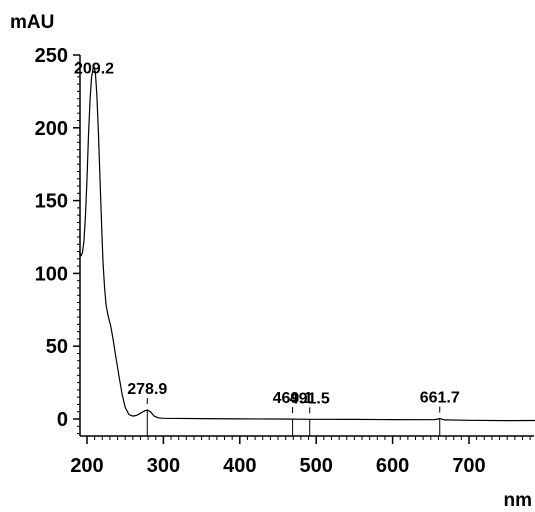 The width and height of the screenshot is (535, 512). What do you see at coordinates (51, 202) in the screenshot?
I see `y-tick-label: 150` at bounding box center [51, 202].